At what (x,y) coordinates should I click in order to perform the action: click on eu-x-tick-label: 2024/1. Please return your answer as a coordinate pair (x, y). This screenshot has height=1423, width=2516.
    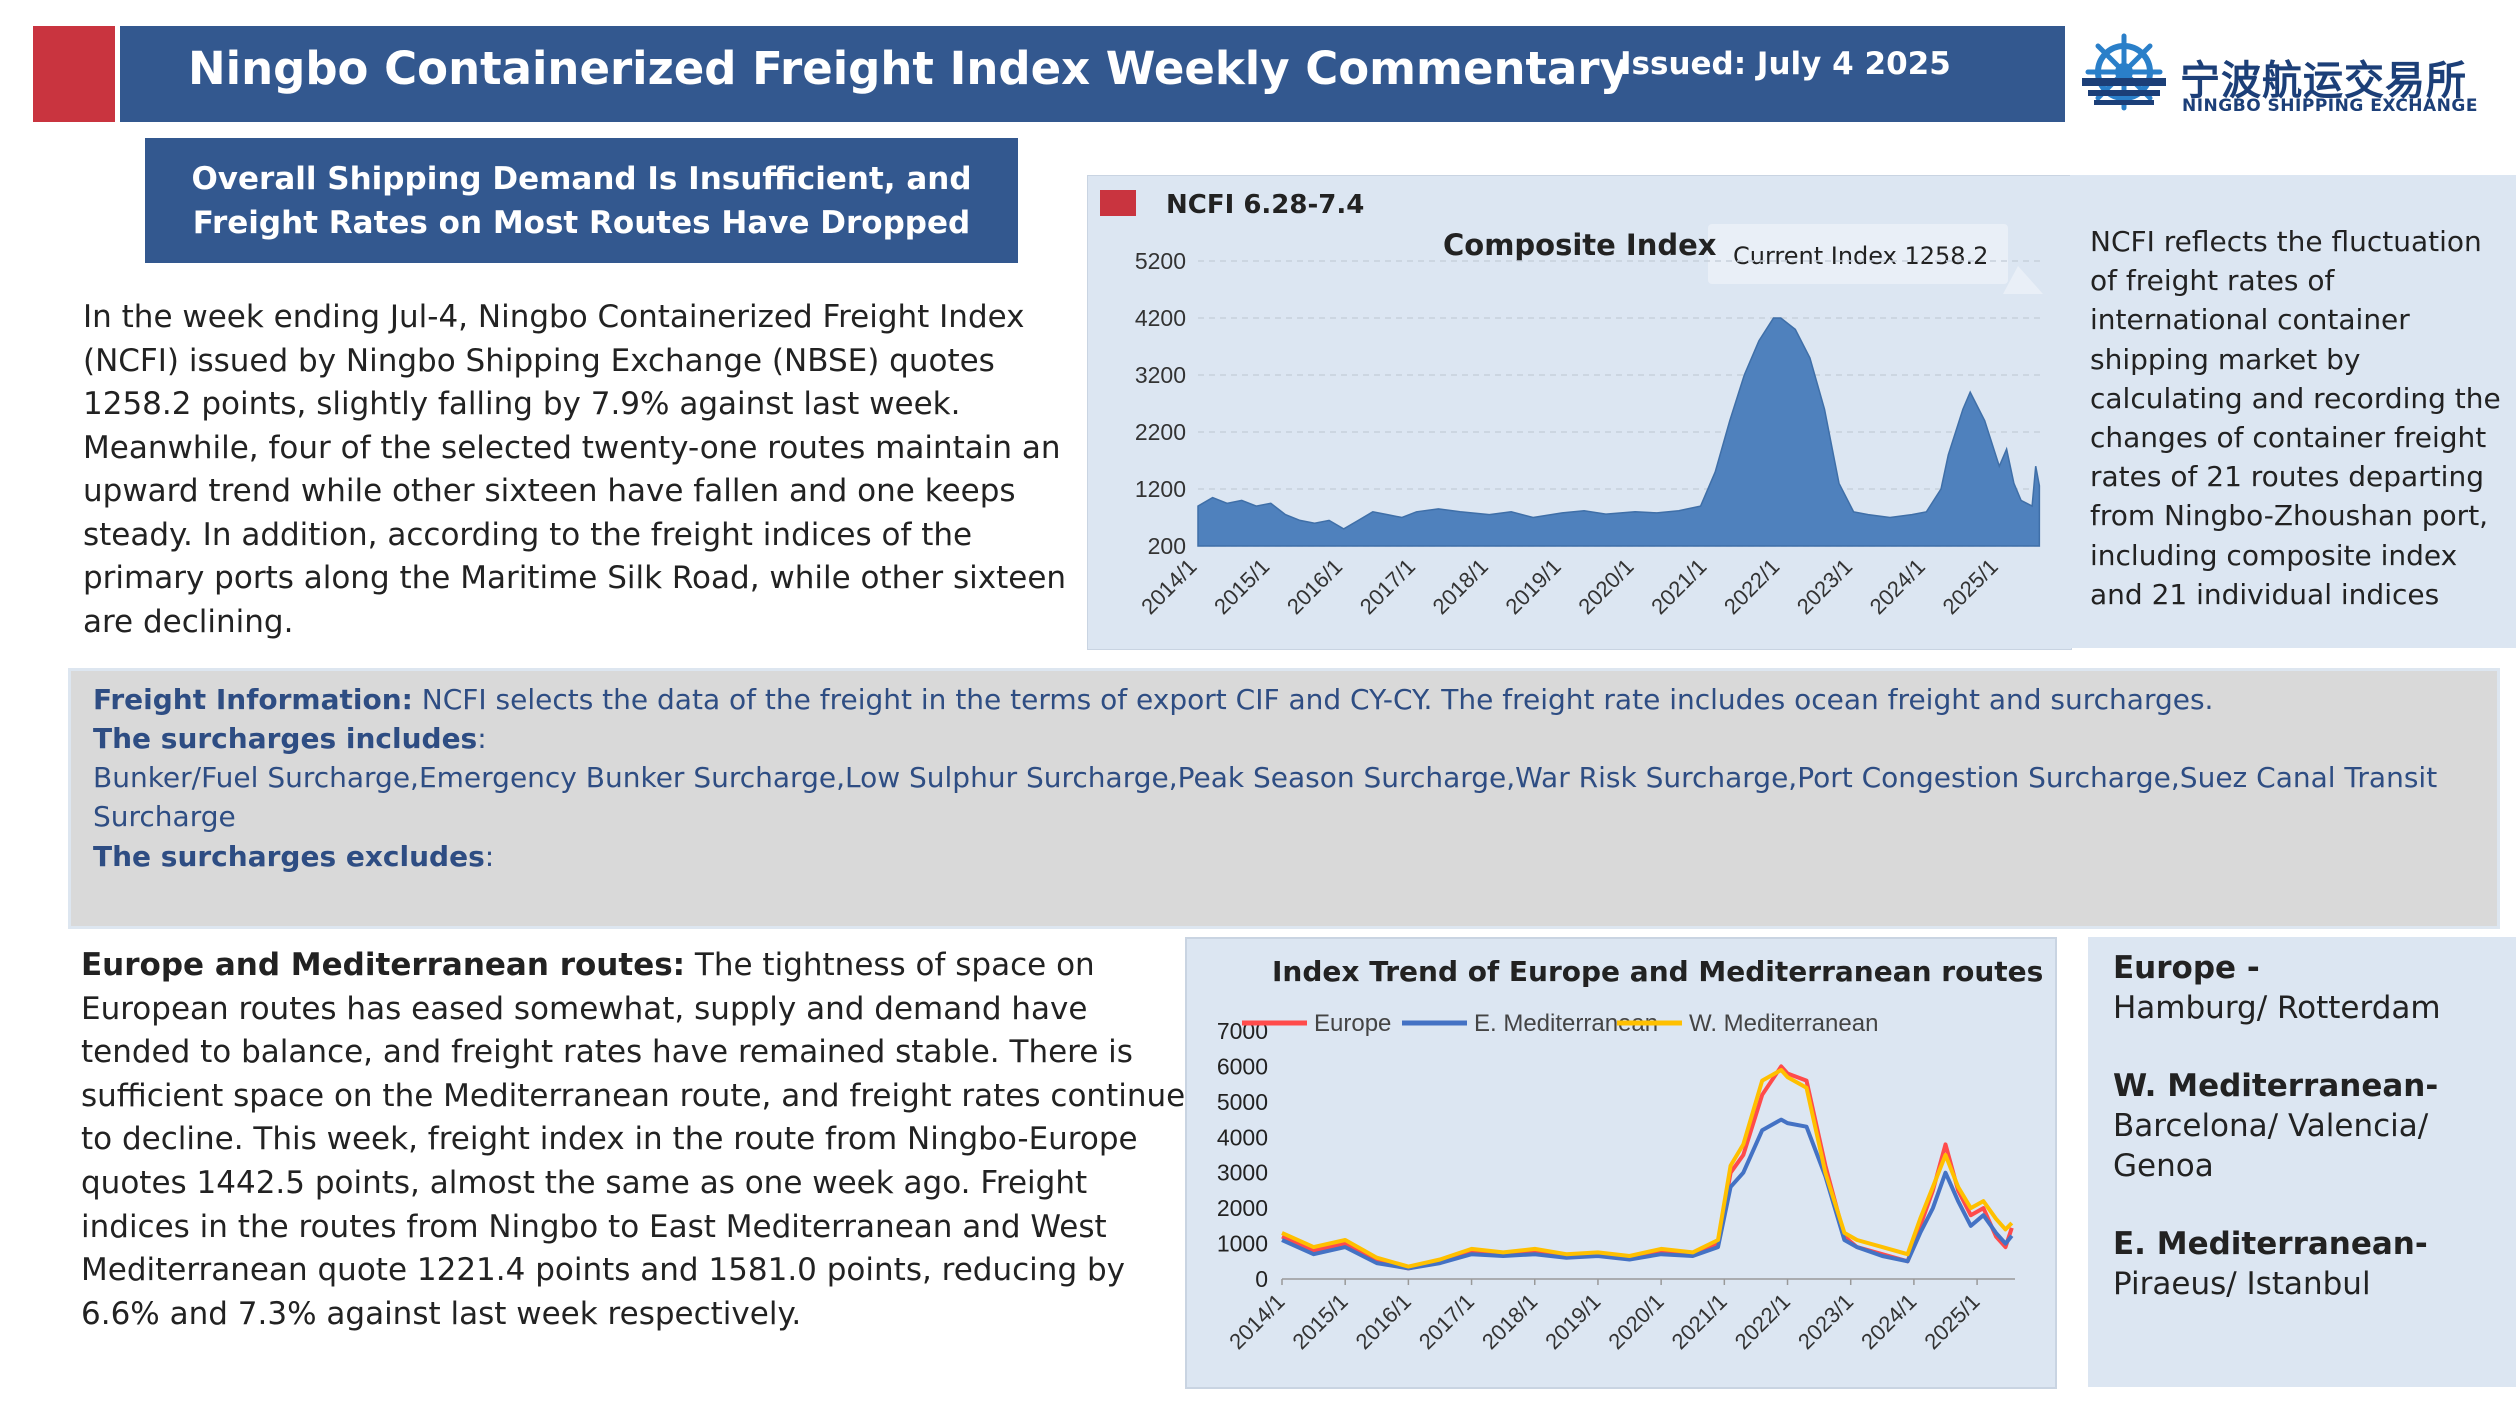
    Looking at the image, I should click on (1888, 1321).